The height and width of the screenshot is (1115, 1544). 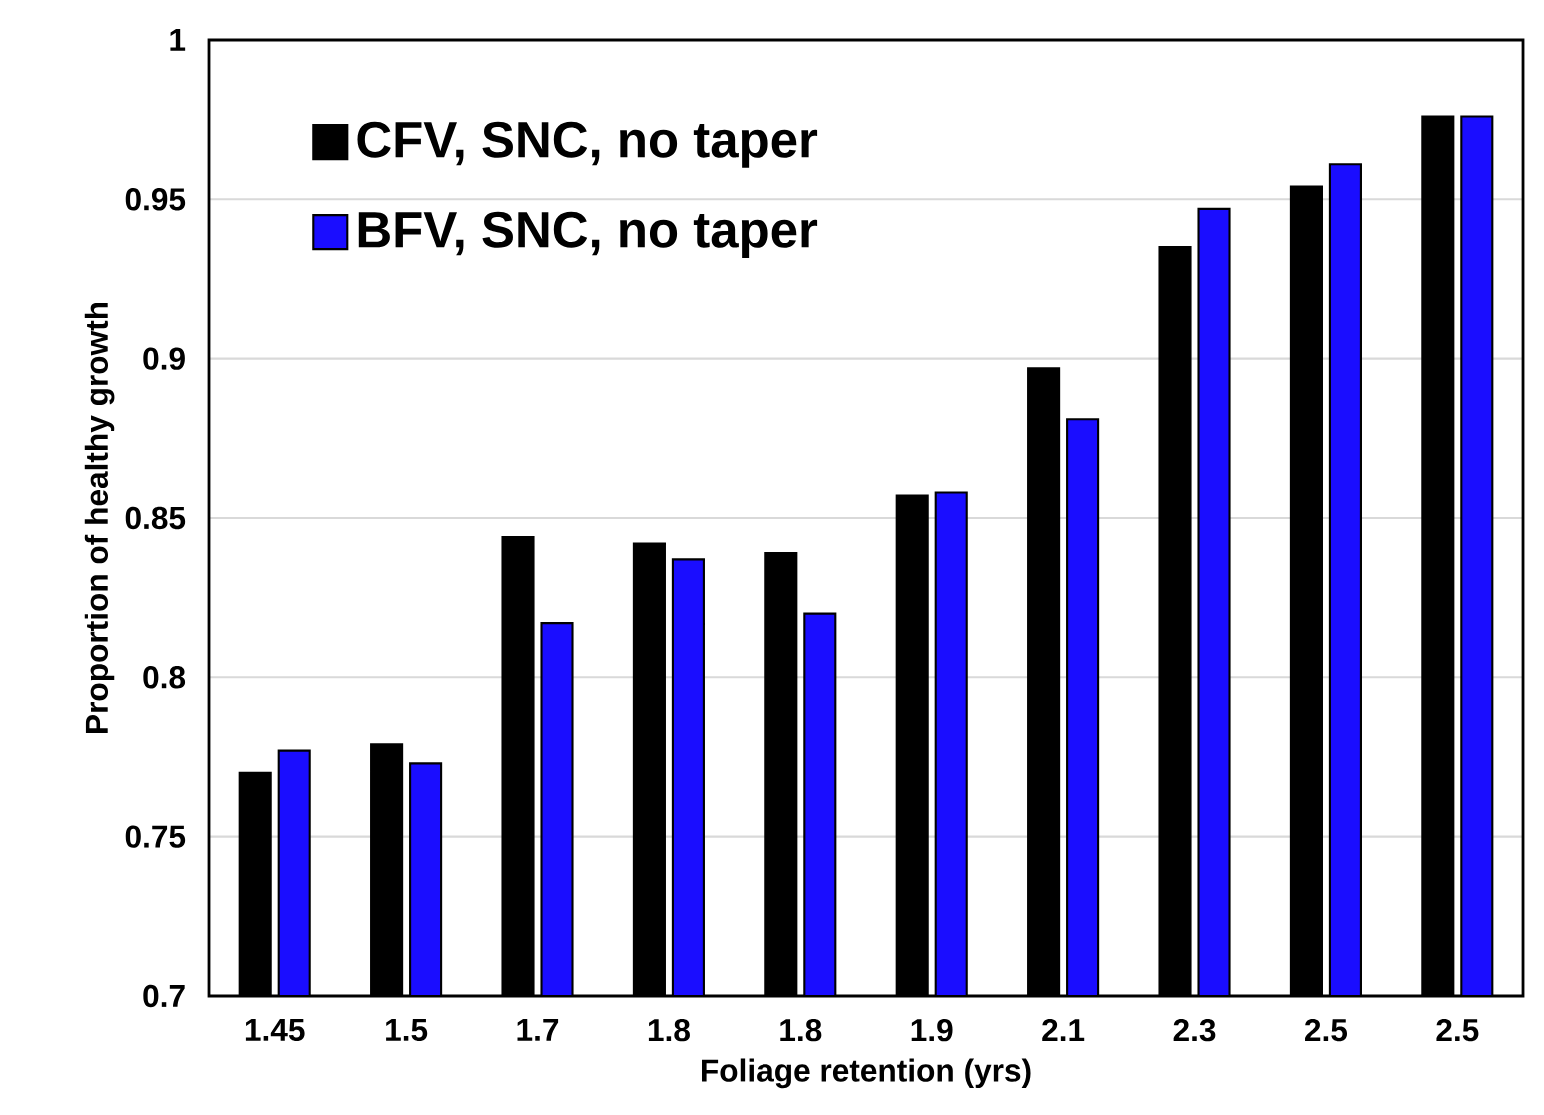 What do you see at coordinates (587, 144) in the screenshot?
I see `legend-label: CFV, SNC, no taper` at bounding box center [587, 144].